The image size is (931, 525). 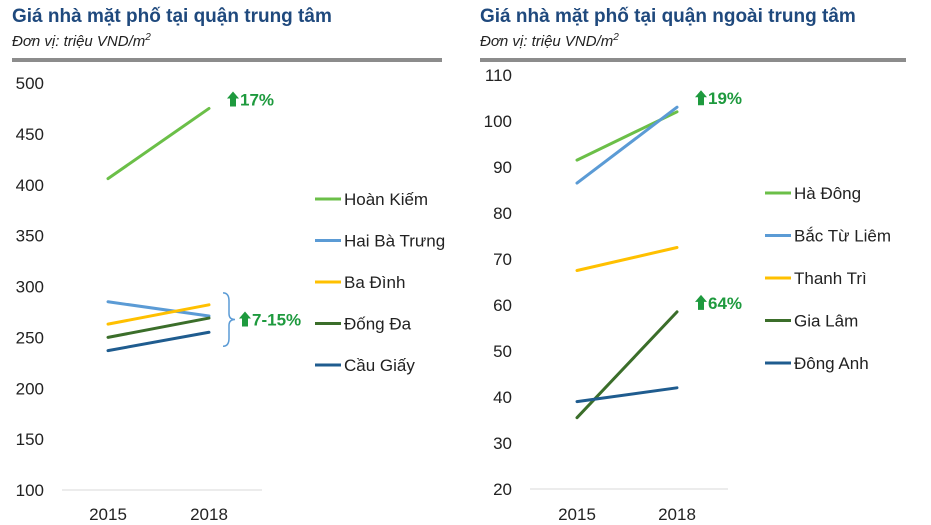 What do you see at coordinates (30, 388) in the screenshot?
I see `y-tick-label: 200` at bounding box center [30, 388].